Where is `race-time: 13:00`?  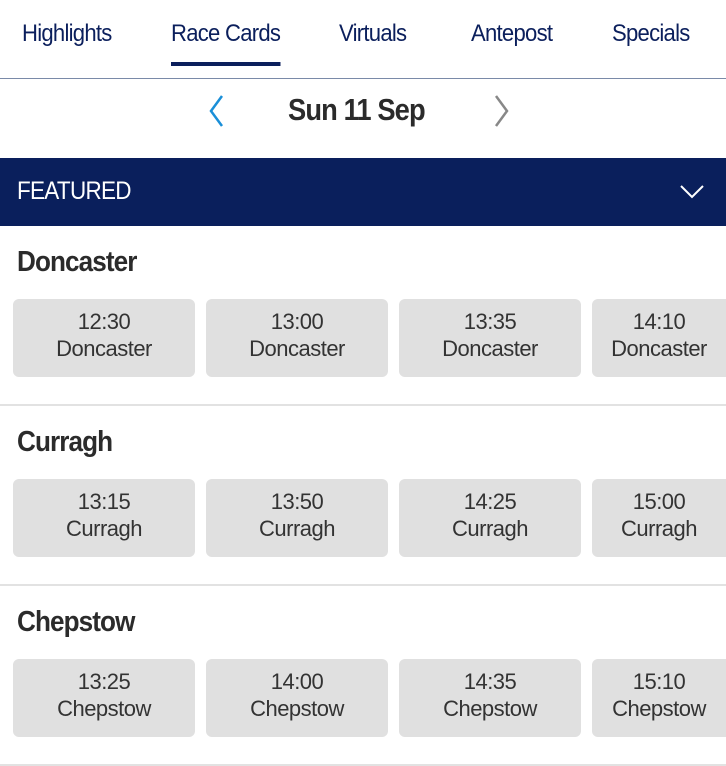 race-time: 13:00 is located at coordinates (297, 321).